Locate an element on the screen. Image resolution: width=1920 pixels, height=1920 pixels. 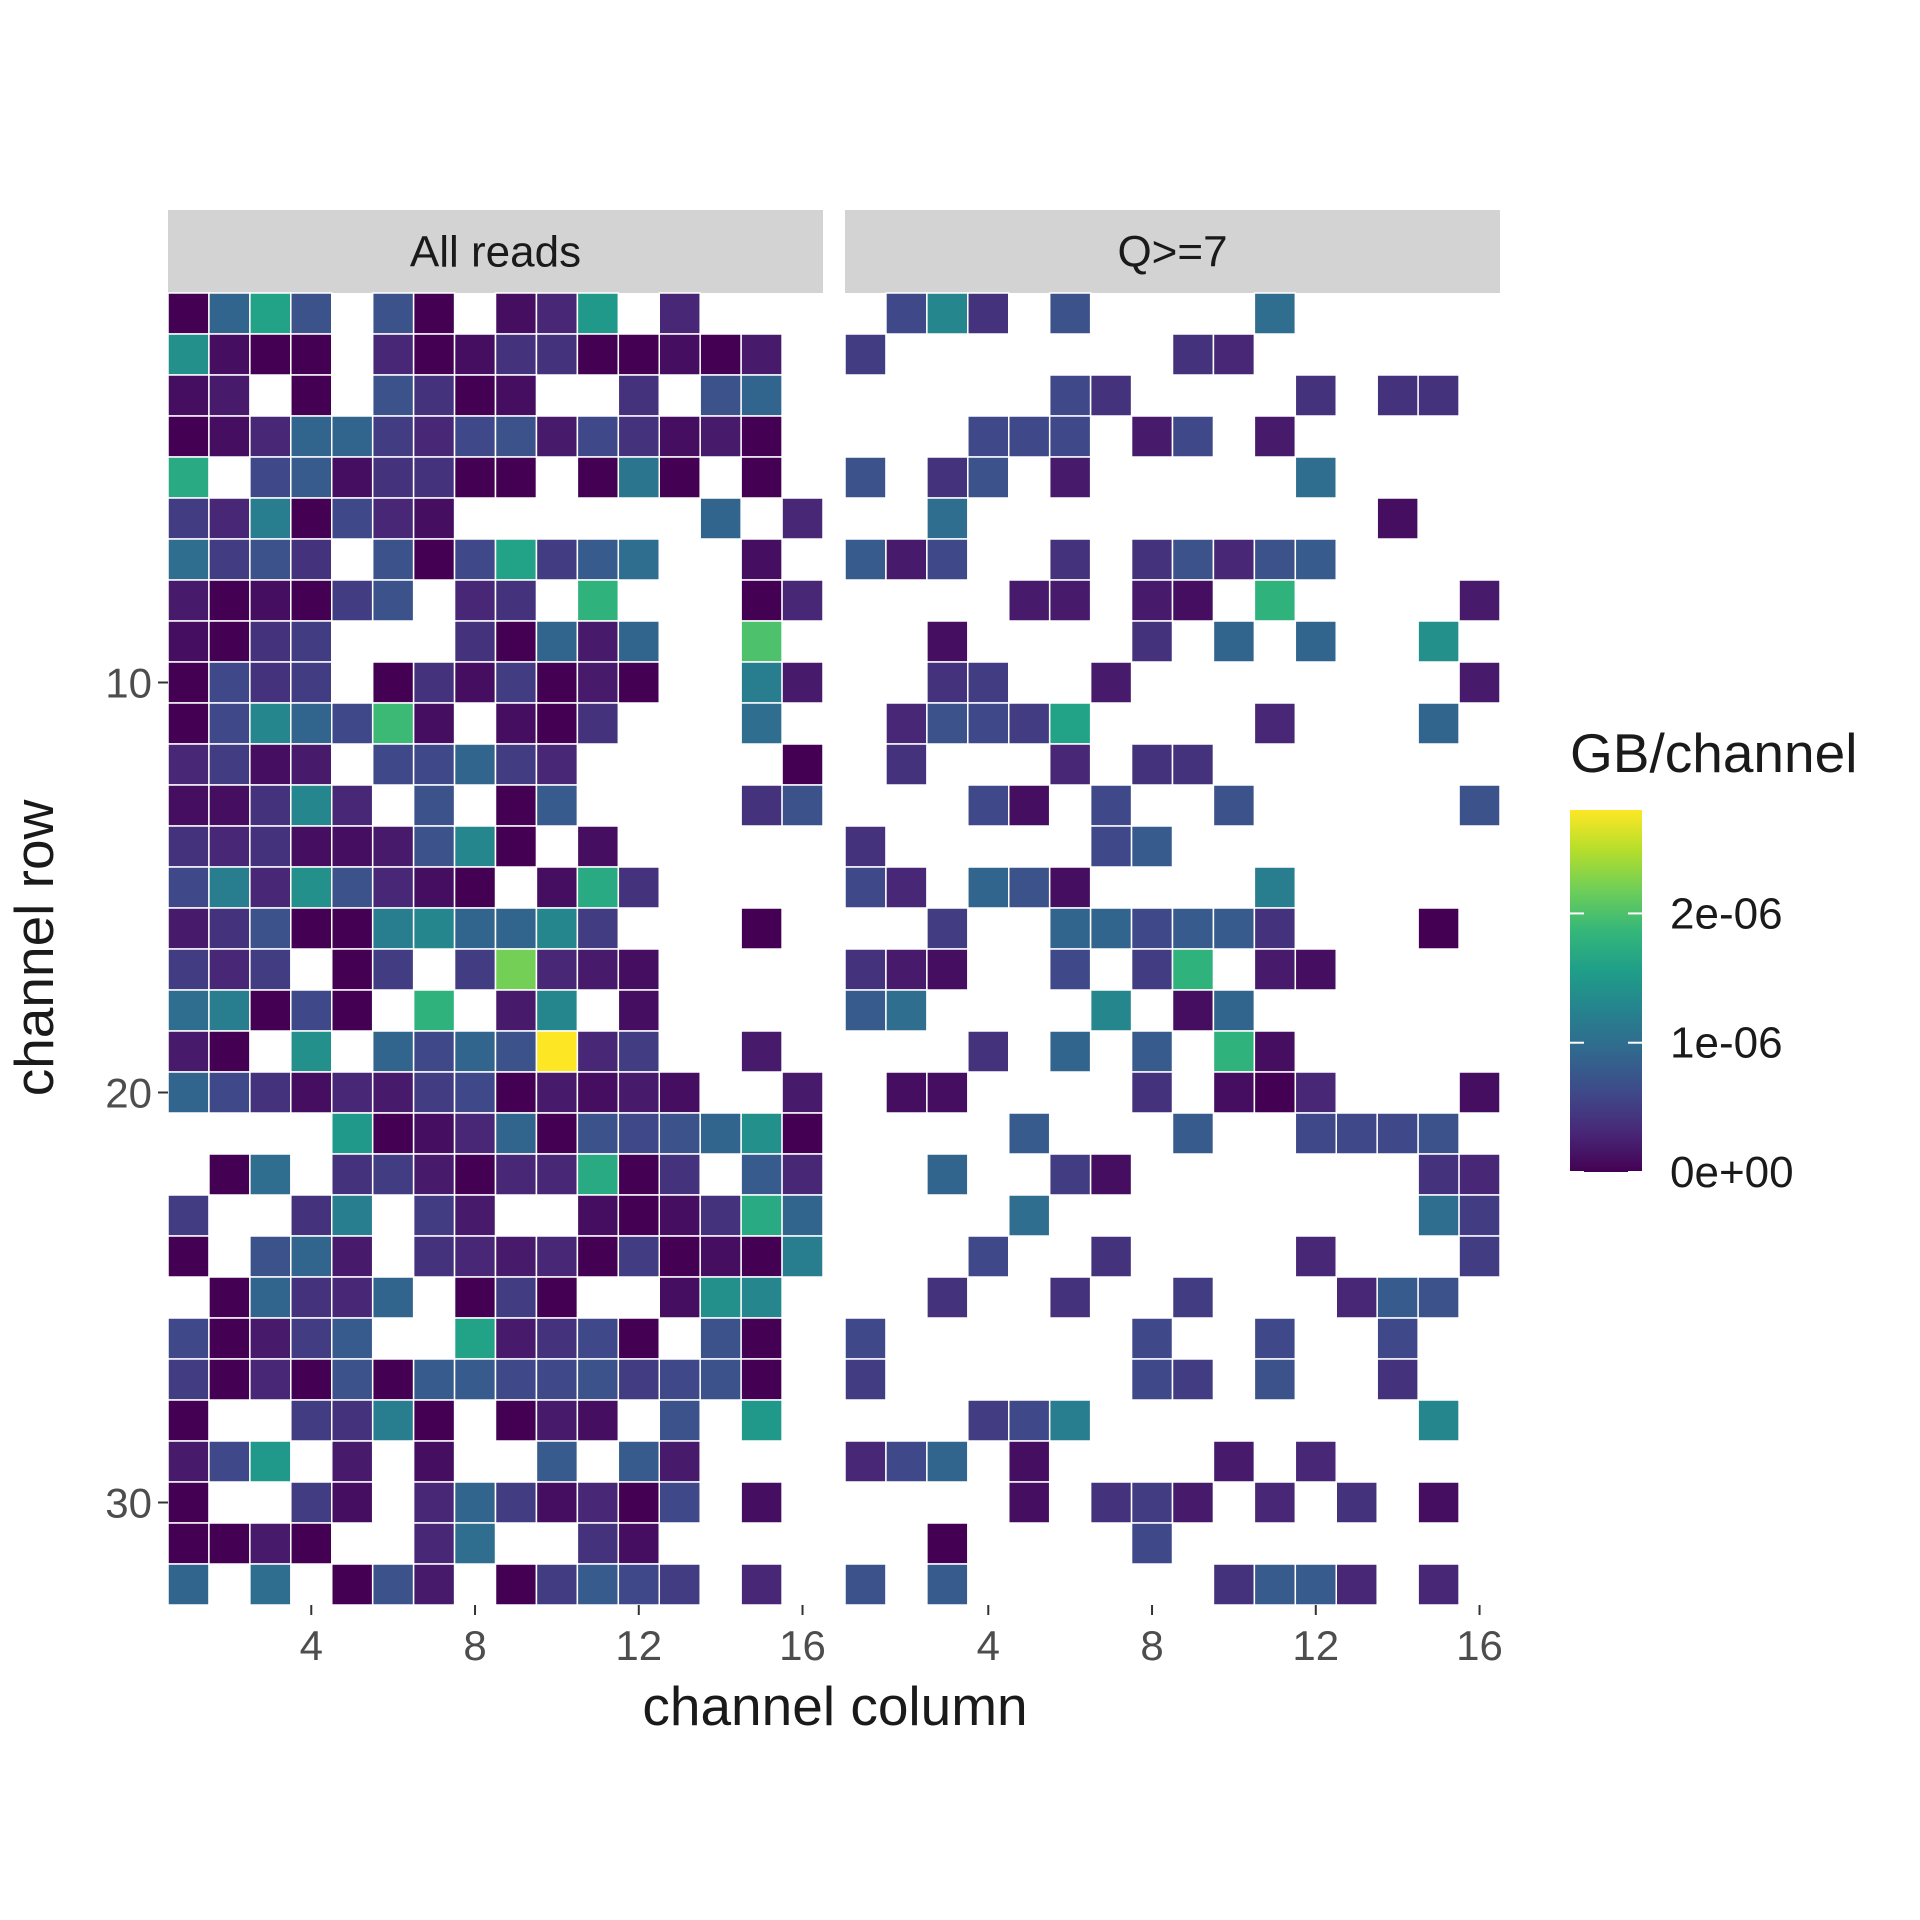
y-axis: 10 20 30 is located at coordinates (136, 1093).